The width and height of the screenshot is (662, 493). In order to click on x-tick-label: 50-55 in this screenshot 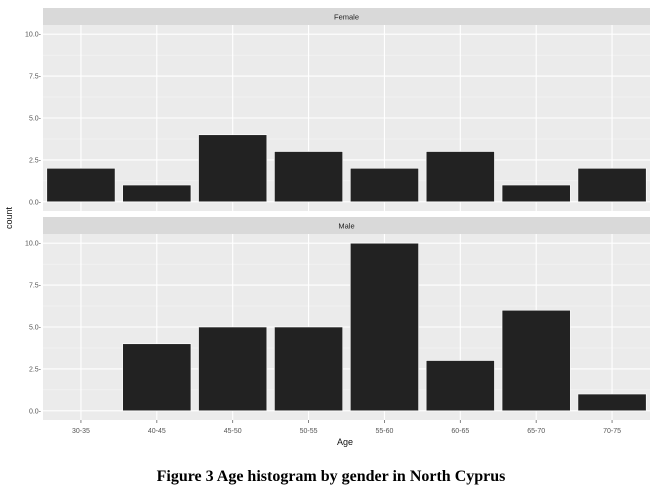, I will do `click(309, 431)`.